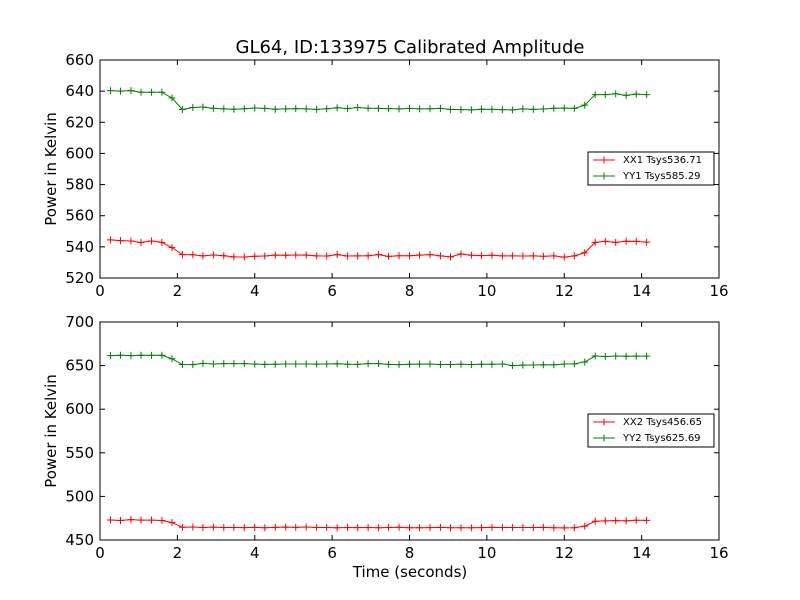 This screenshot has width=800, height=600. What do you see at coordinates (564, 553) in the screenshot?
I see `bottom-x-tick-label: 12` at bounding box center [564, 553].